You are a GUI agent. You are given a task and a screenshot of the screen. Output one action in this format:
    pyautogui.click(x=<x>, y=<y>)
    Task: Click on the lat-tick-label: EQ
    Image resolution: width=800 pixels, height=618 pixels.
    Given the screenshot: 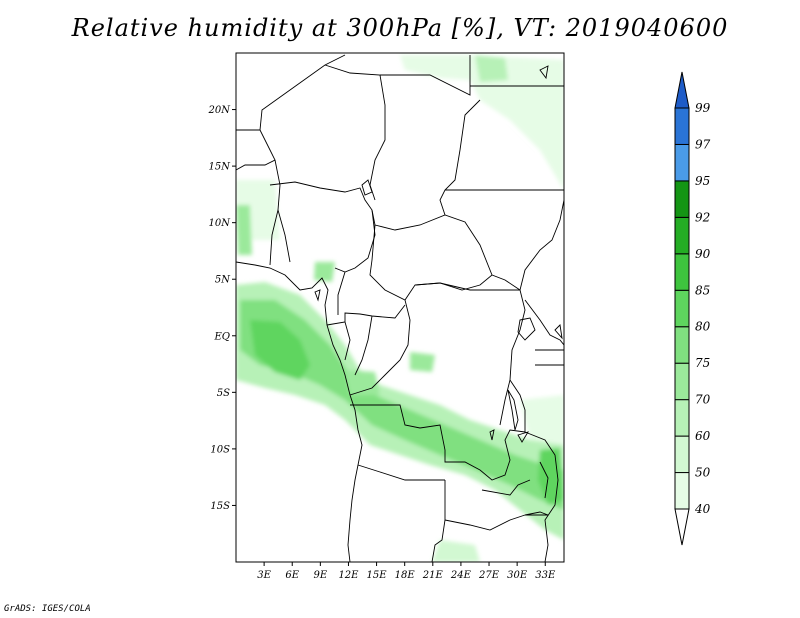 What is the action you would take?
    pyautogui.click(x=222, y=336)
    